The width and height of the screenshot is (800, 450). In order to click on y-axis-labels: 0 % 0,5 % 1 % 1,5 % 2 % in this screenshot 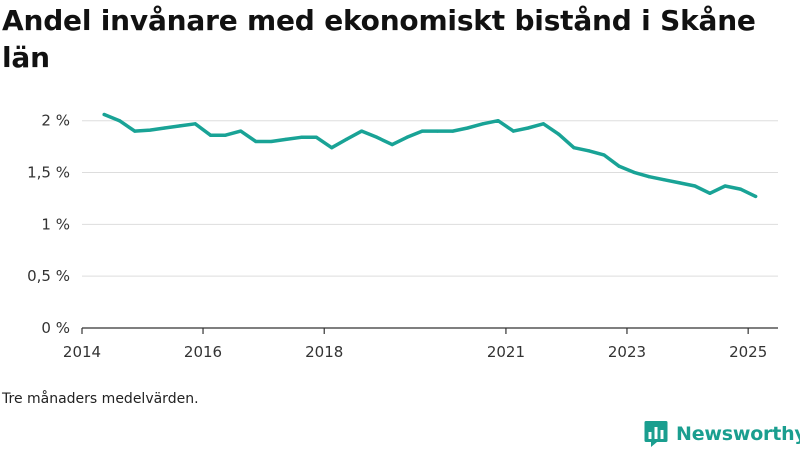, I will do `click(48, 224)`.